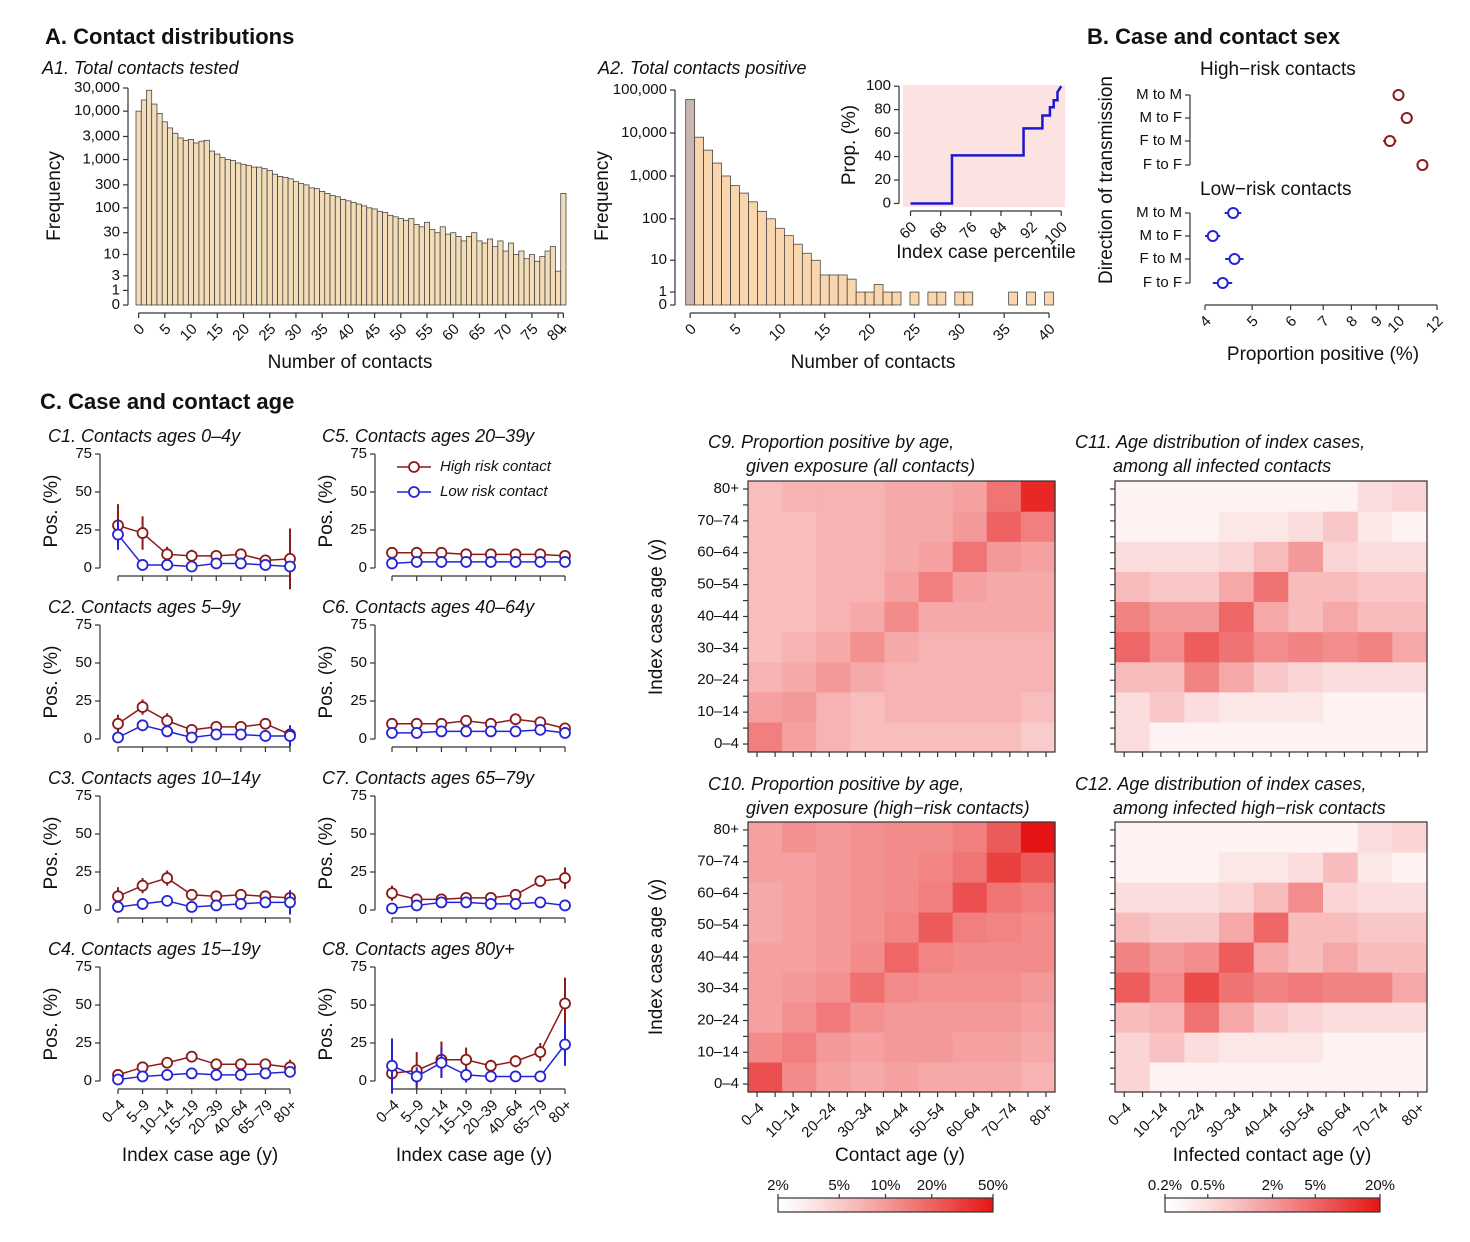  I want to click on x-tick-label: 80+, so click(1042, 1114).